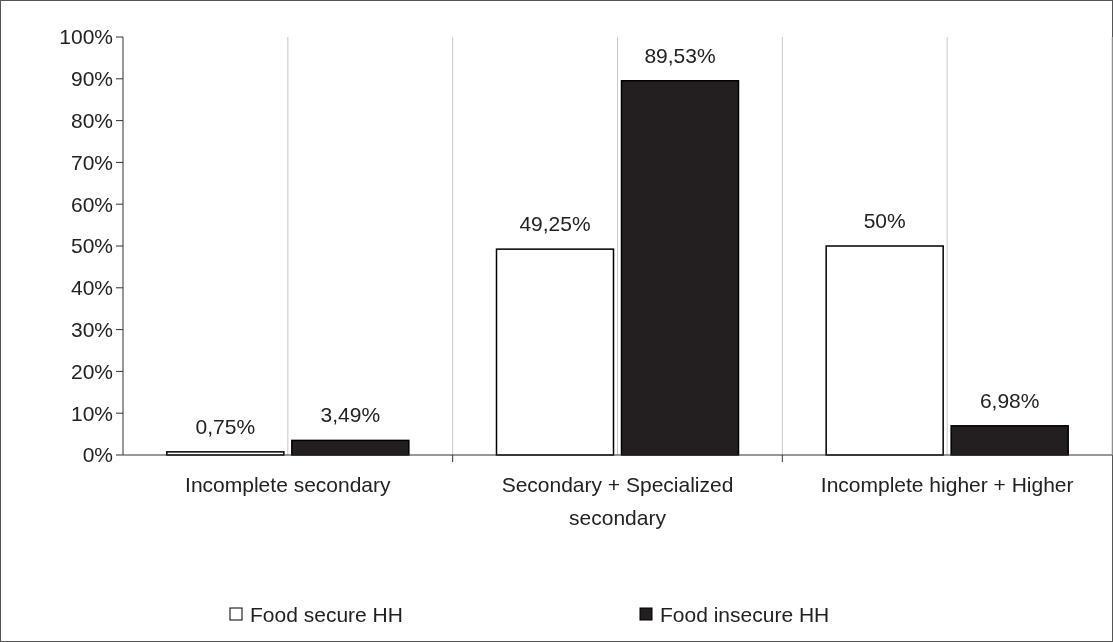 This screenshot has height=642, width=1113. Describe the element at coordinates (288, 484) in the screenshot. I see `x-tick-label: Incomplete secondary` at that location.